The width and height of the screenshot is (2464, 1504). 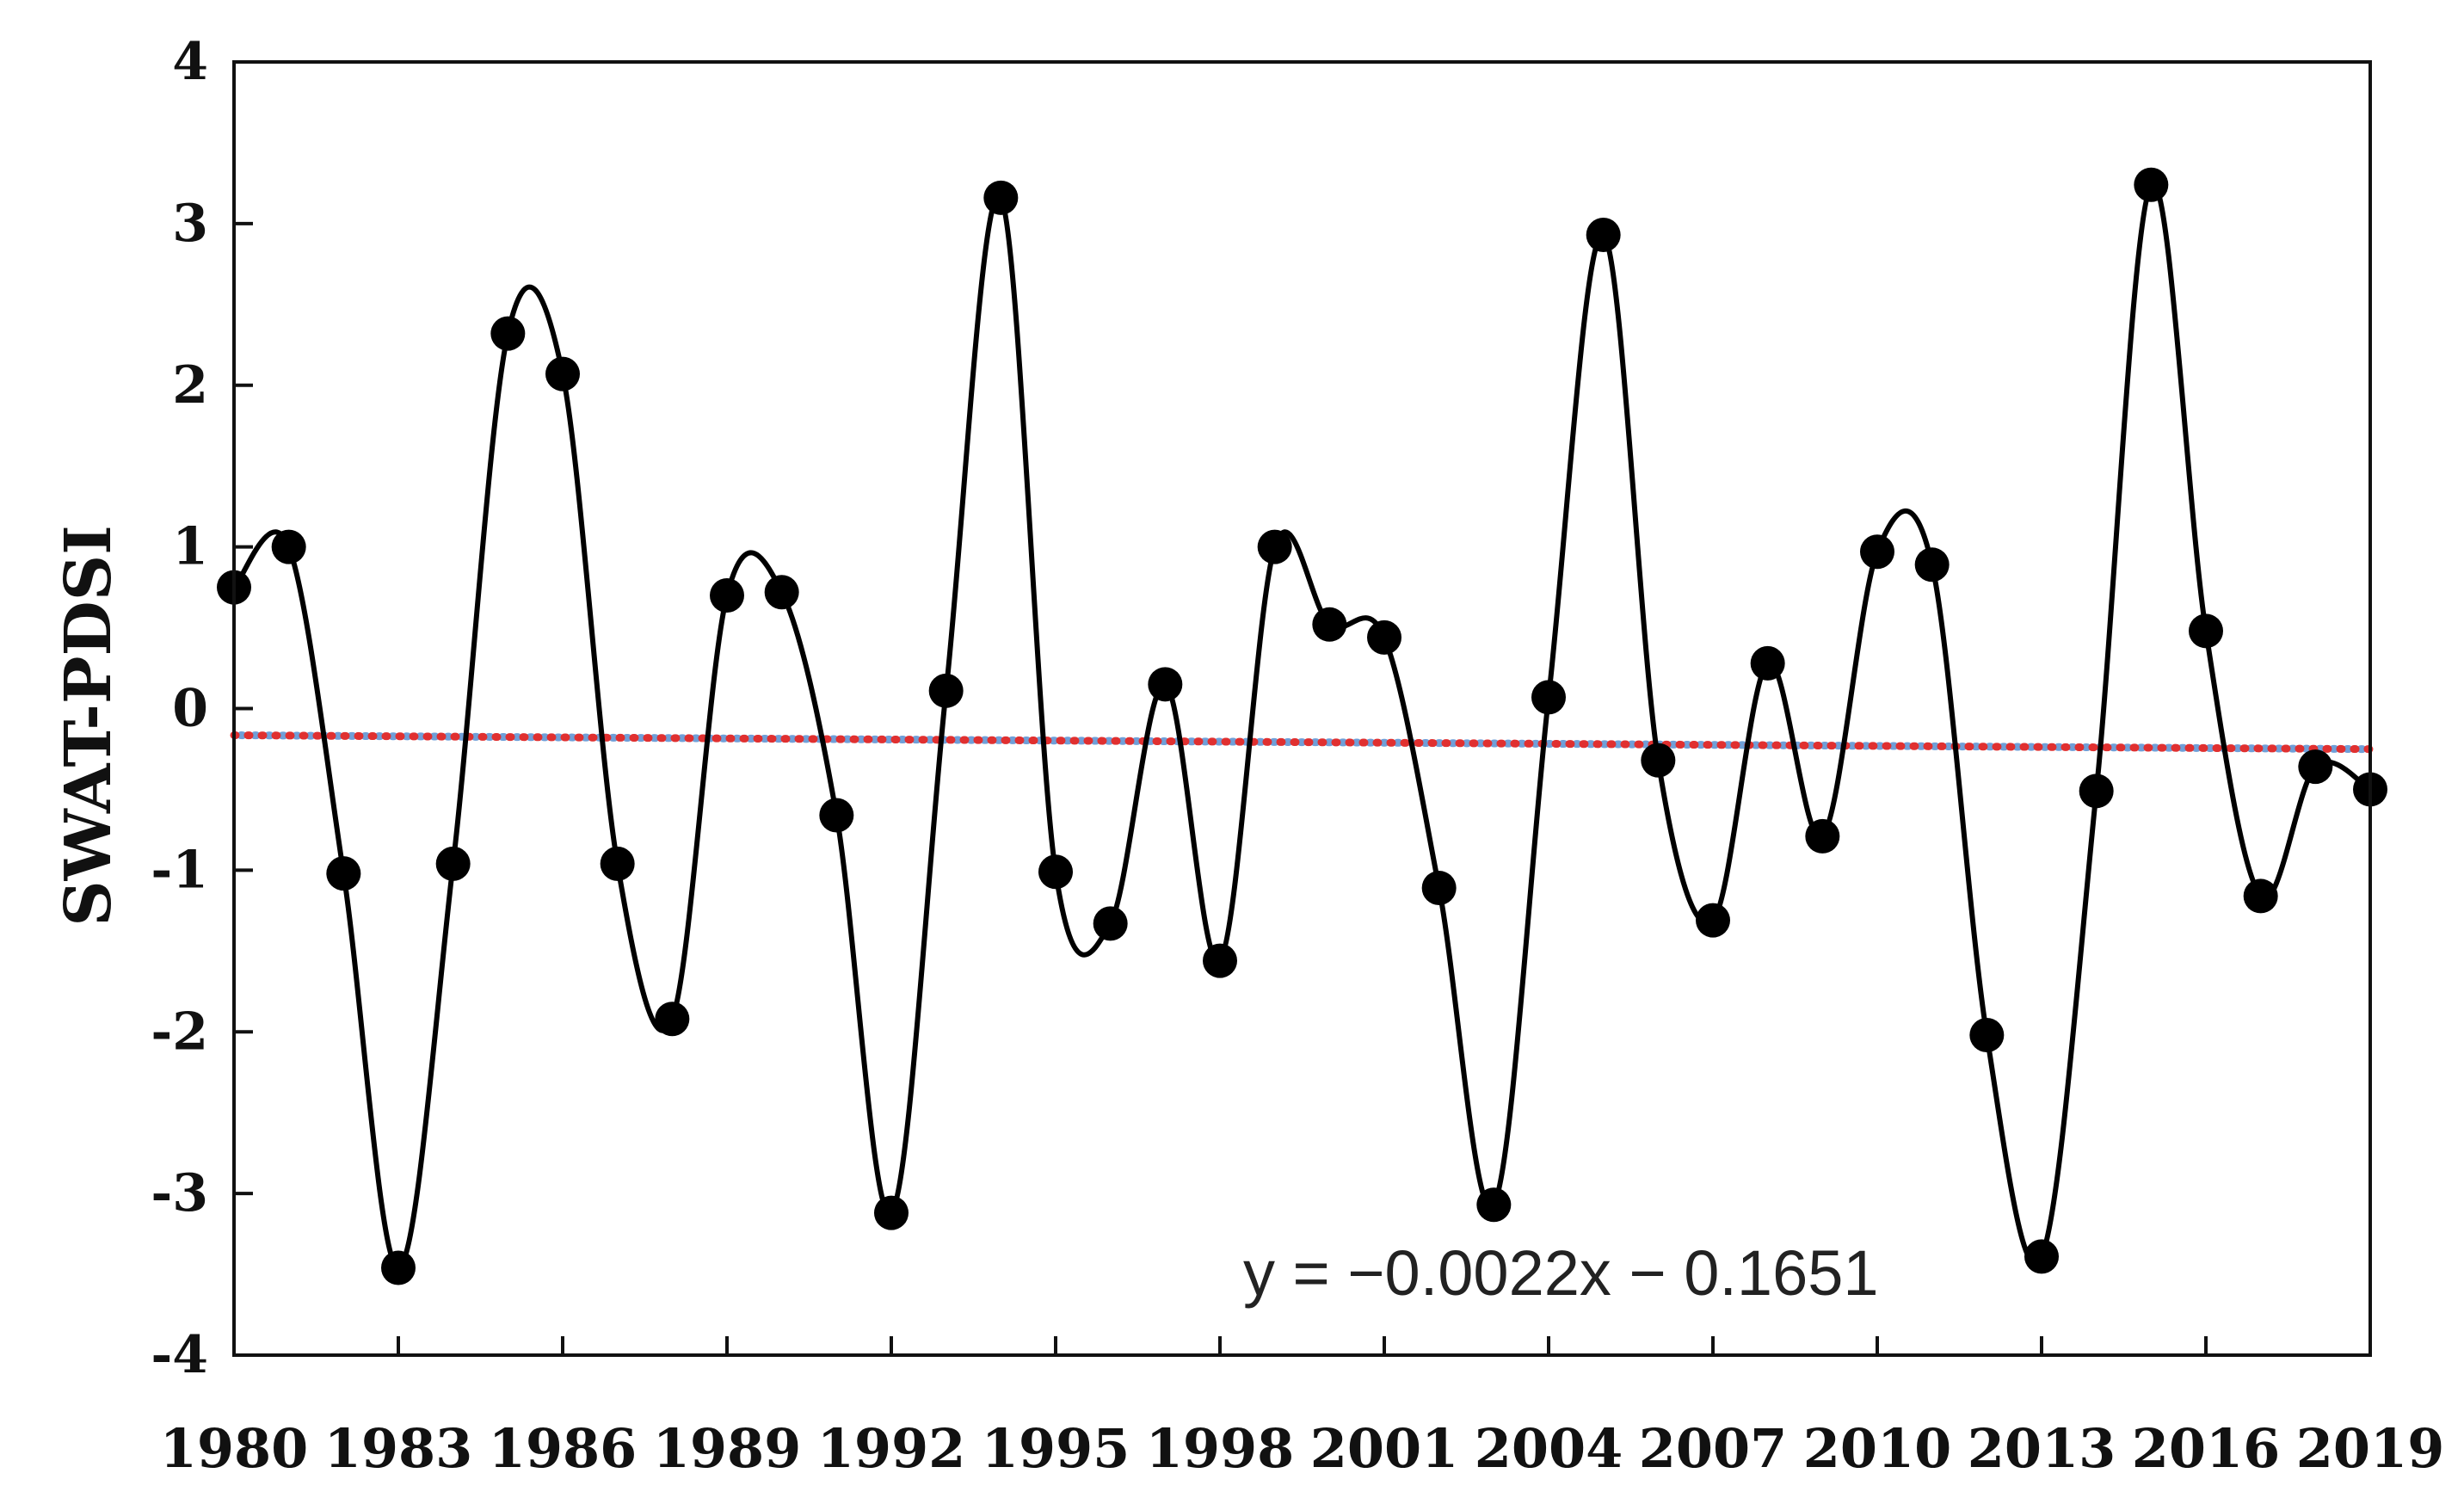 I want to click on data-point-1988, so click(x=672, y=1019).